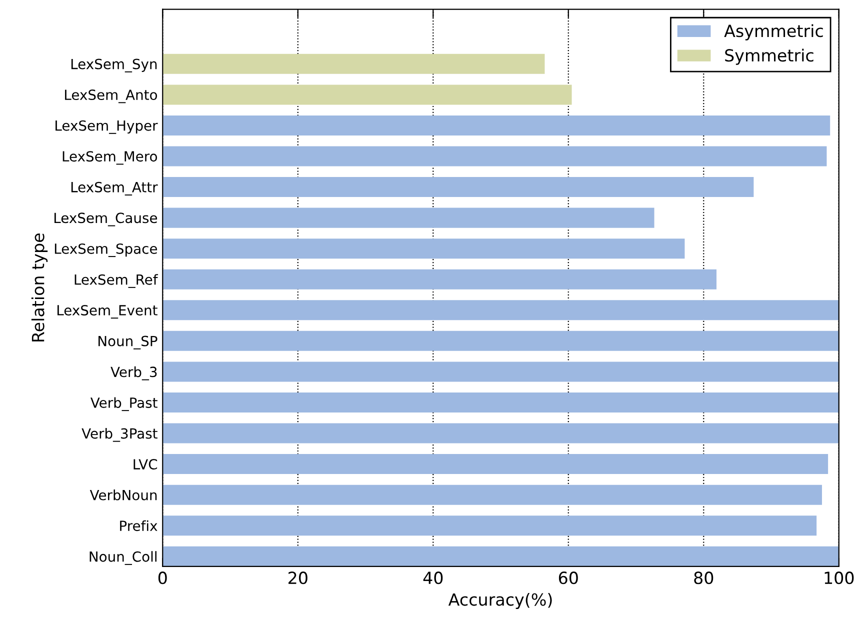 This screenshot has width=856, height=619. I want to click on y-tick-label: Noun_SP, so click(128, 343).